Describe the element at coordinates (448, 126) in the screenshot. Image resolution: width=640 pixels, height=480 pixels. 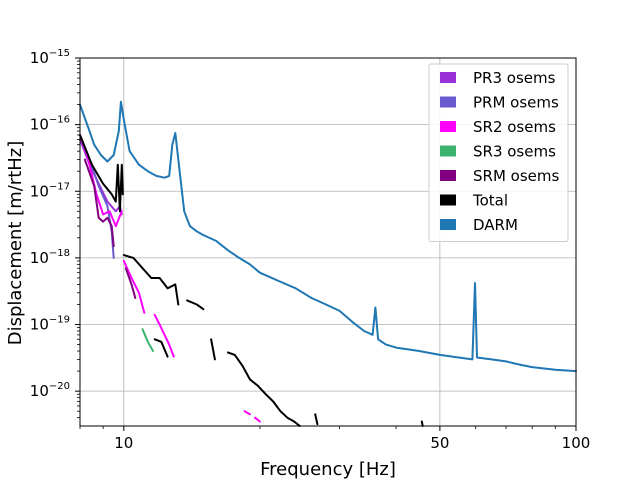
I see `legend-swatch-sr2-osems` at that location.